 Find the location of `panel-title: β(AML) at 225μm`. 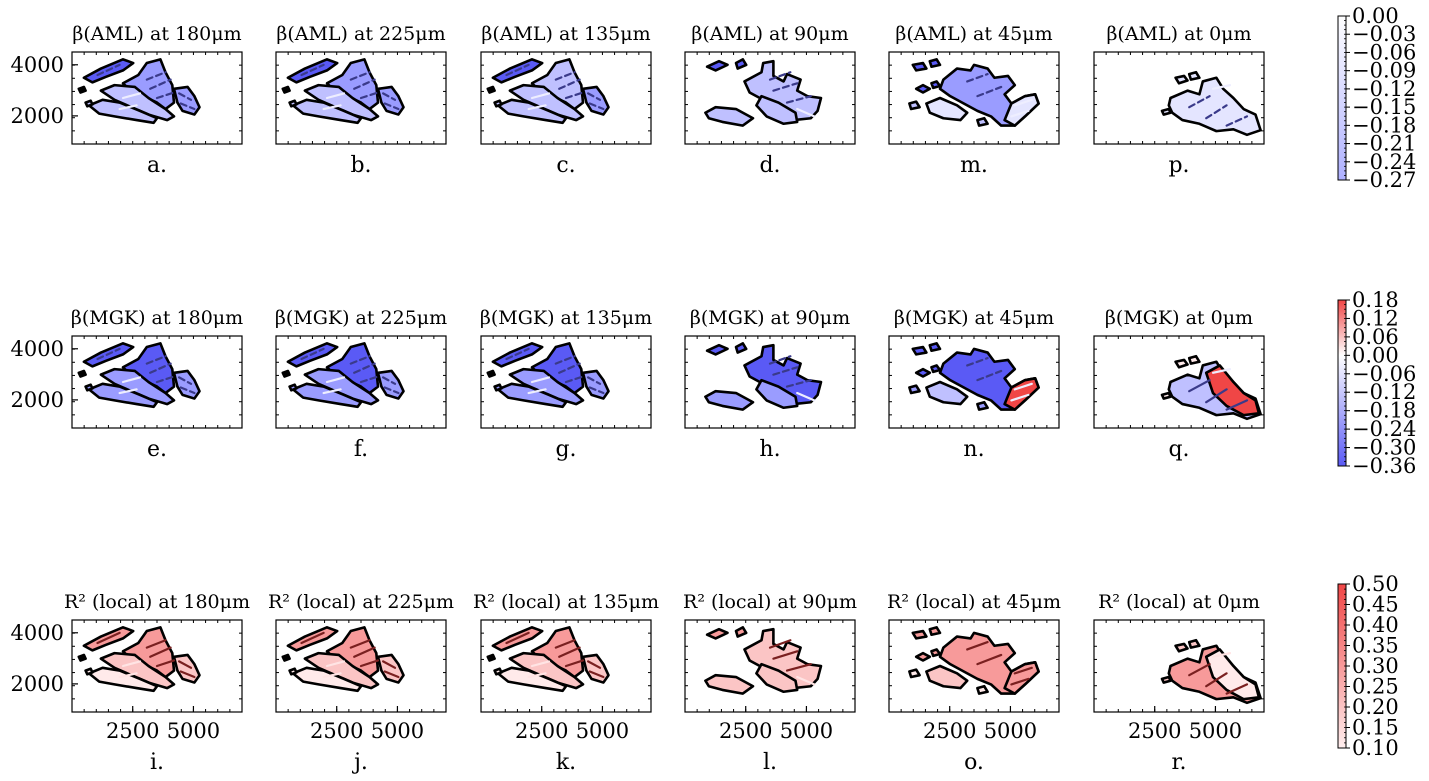

panel-title: β(AML) at 225μm is located at coordinates (360, 34).